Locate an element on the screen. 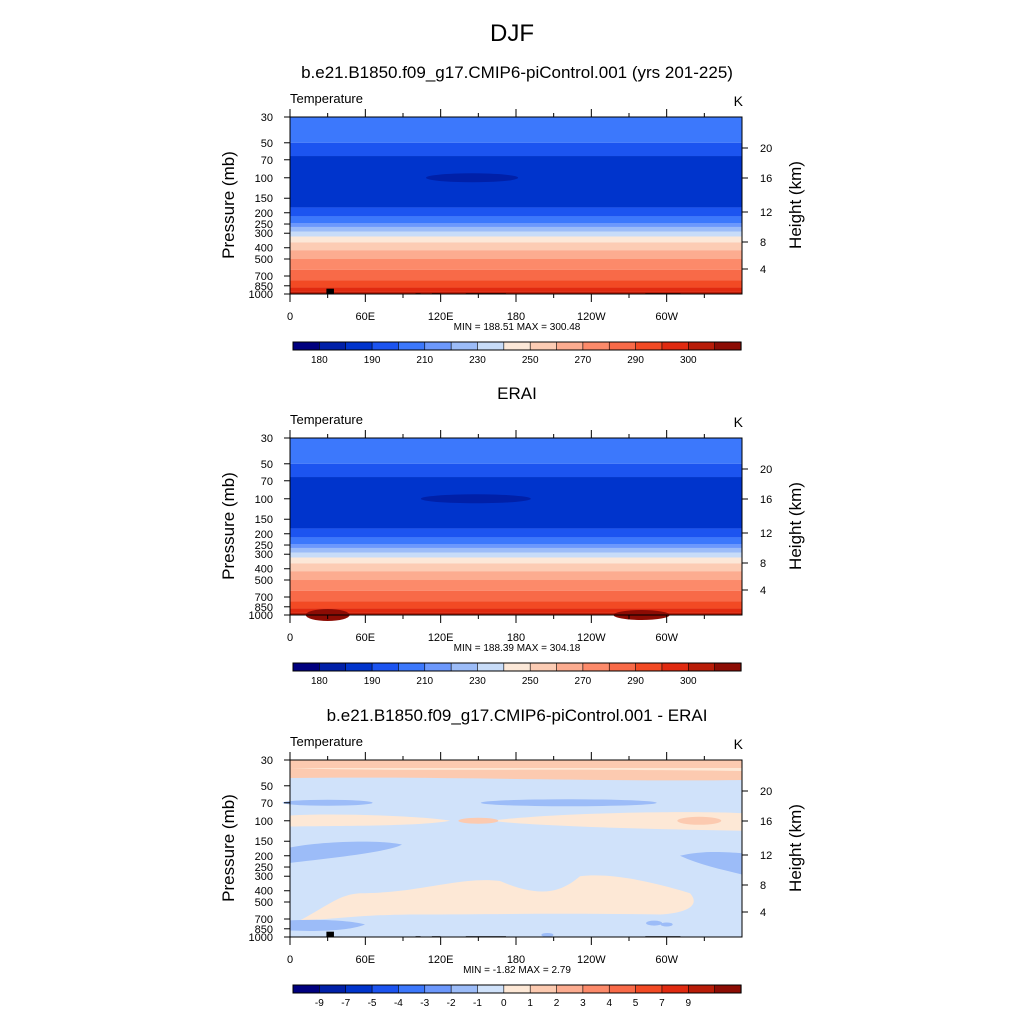  y-tick-label-1000: 1000 is located at coordinates (261, 938).